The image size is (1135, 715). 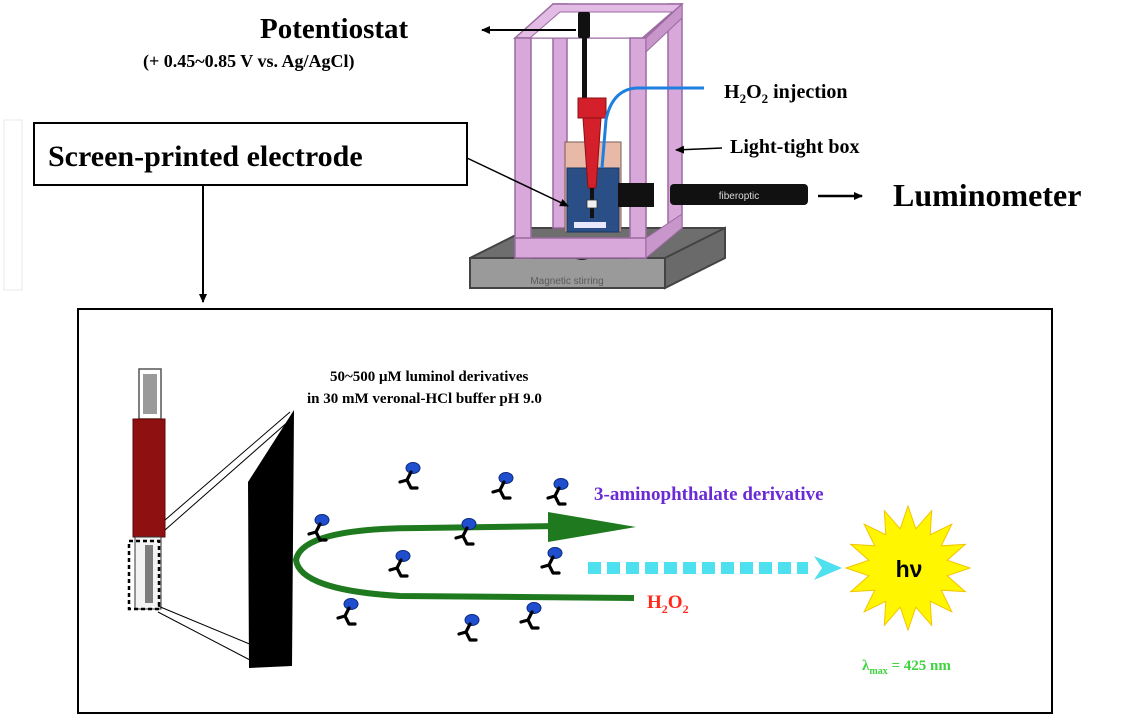 I want to click on faint-margin-frame, so click(x=13, y=205).